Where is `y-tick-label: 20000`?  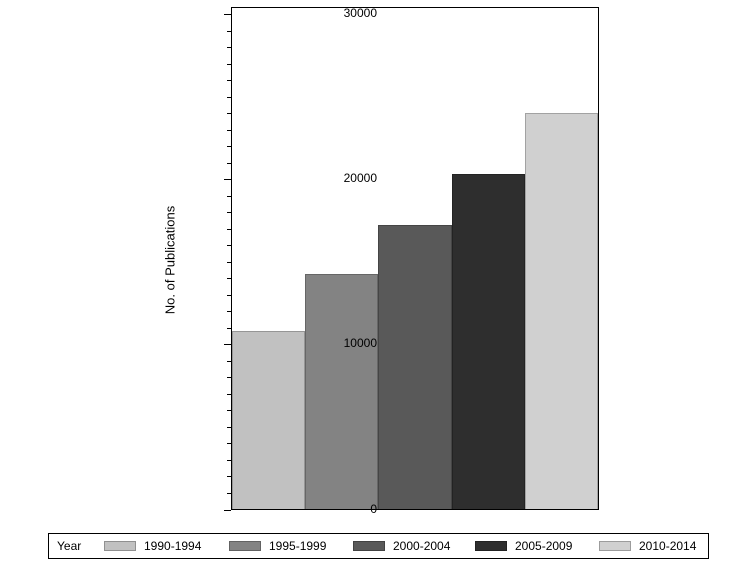 y-tick-label: 20000 is located at coordinates (360, 178).